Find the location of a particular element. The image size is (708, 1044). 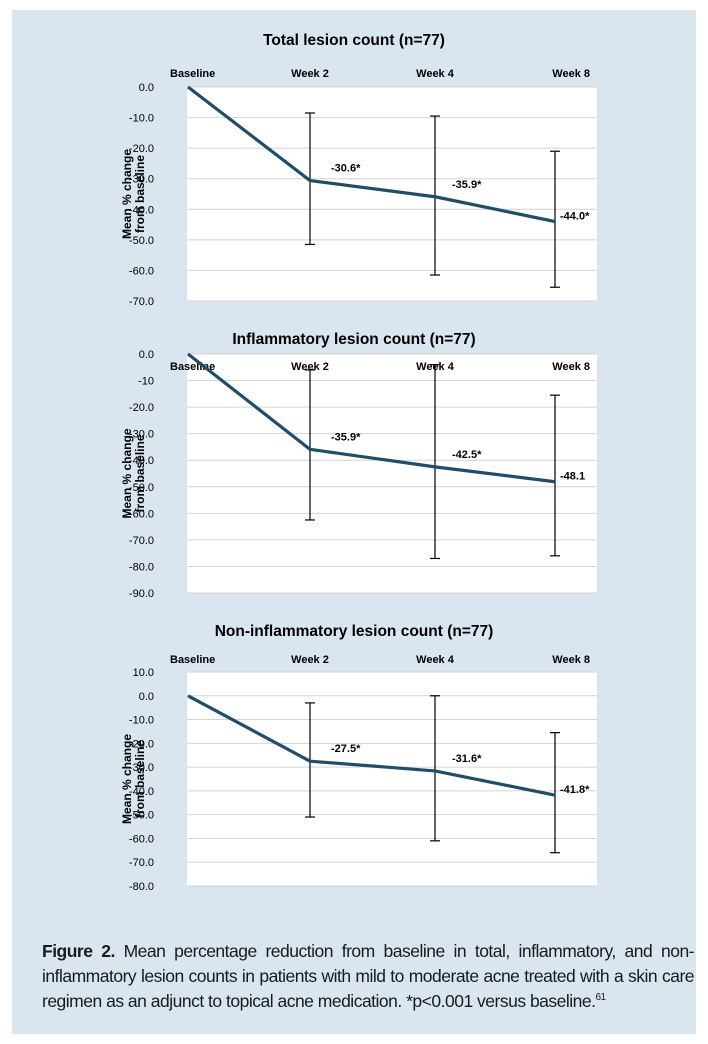

chart-title: Total lesion count (n=77) is located at coordinates (354, 40).